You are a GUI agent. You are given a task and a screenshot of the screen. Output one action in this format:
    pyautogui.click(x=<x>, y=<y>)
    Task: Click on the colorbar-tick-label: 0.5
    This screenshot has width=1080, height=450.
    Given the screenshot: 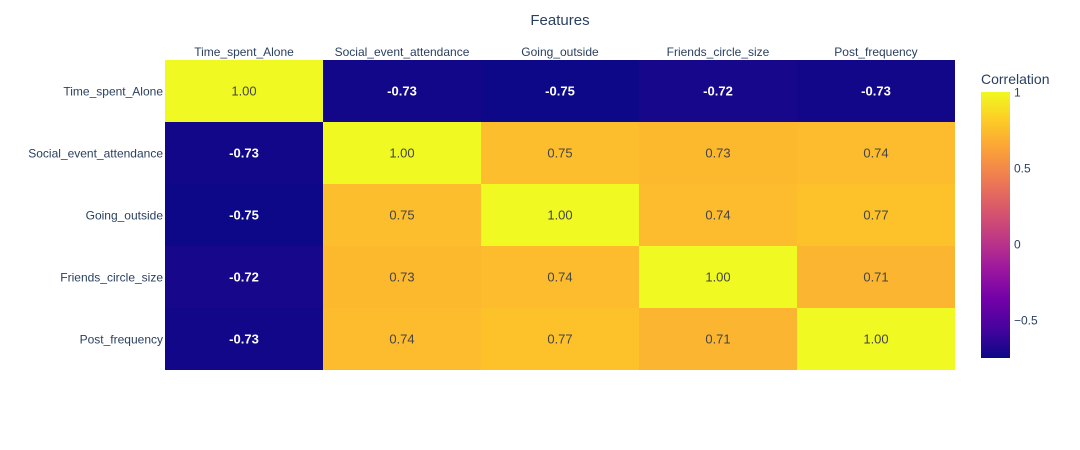 What is the action you would take?
    pyautogui.click(x=1022, y=169)
    